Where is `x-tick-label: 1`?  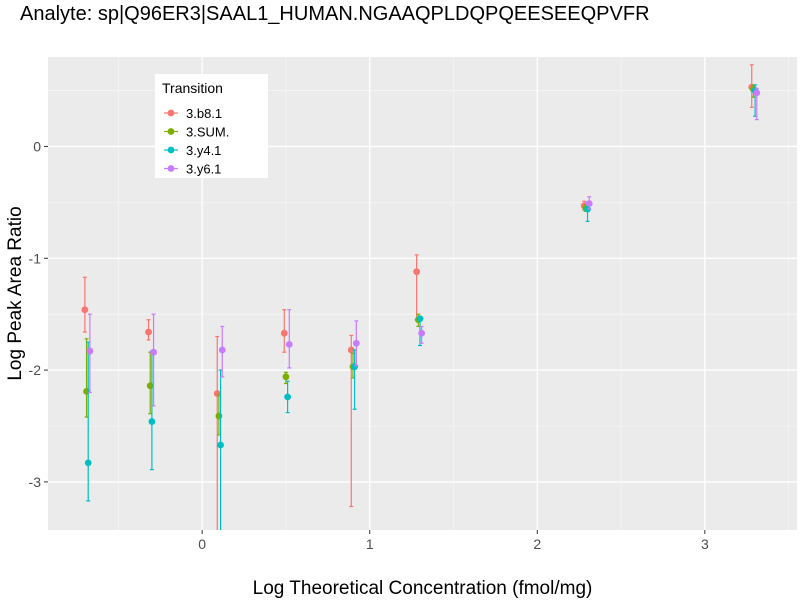
x-tick-label: 1 is located at coordinates (370, 544).